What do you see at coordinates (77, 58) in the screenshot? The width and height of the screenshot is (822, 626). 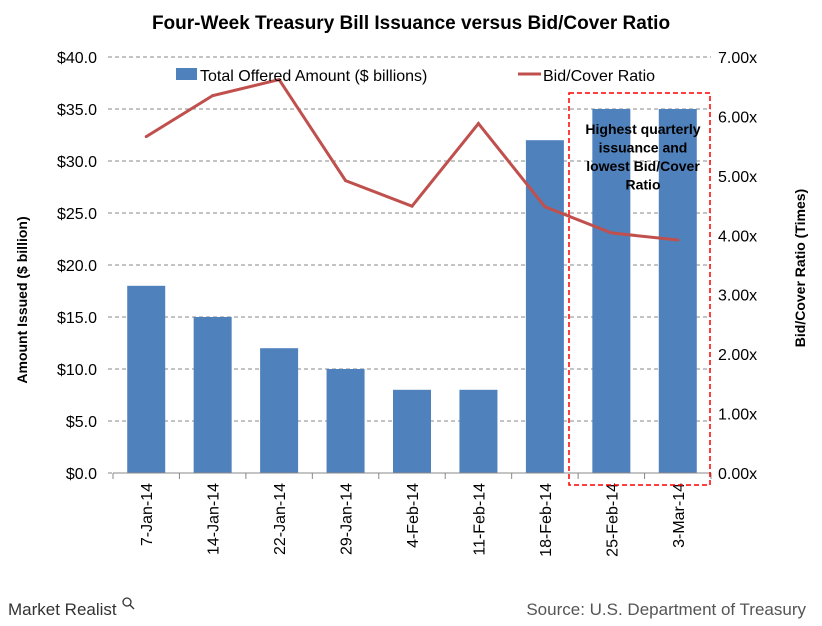 I see `y-tick-label: $40.0` at bounding box center [77, 58].